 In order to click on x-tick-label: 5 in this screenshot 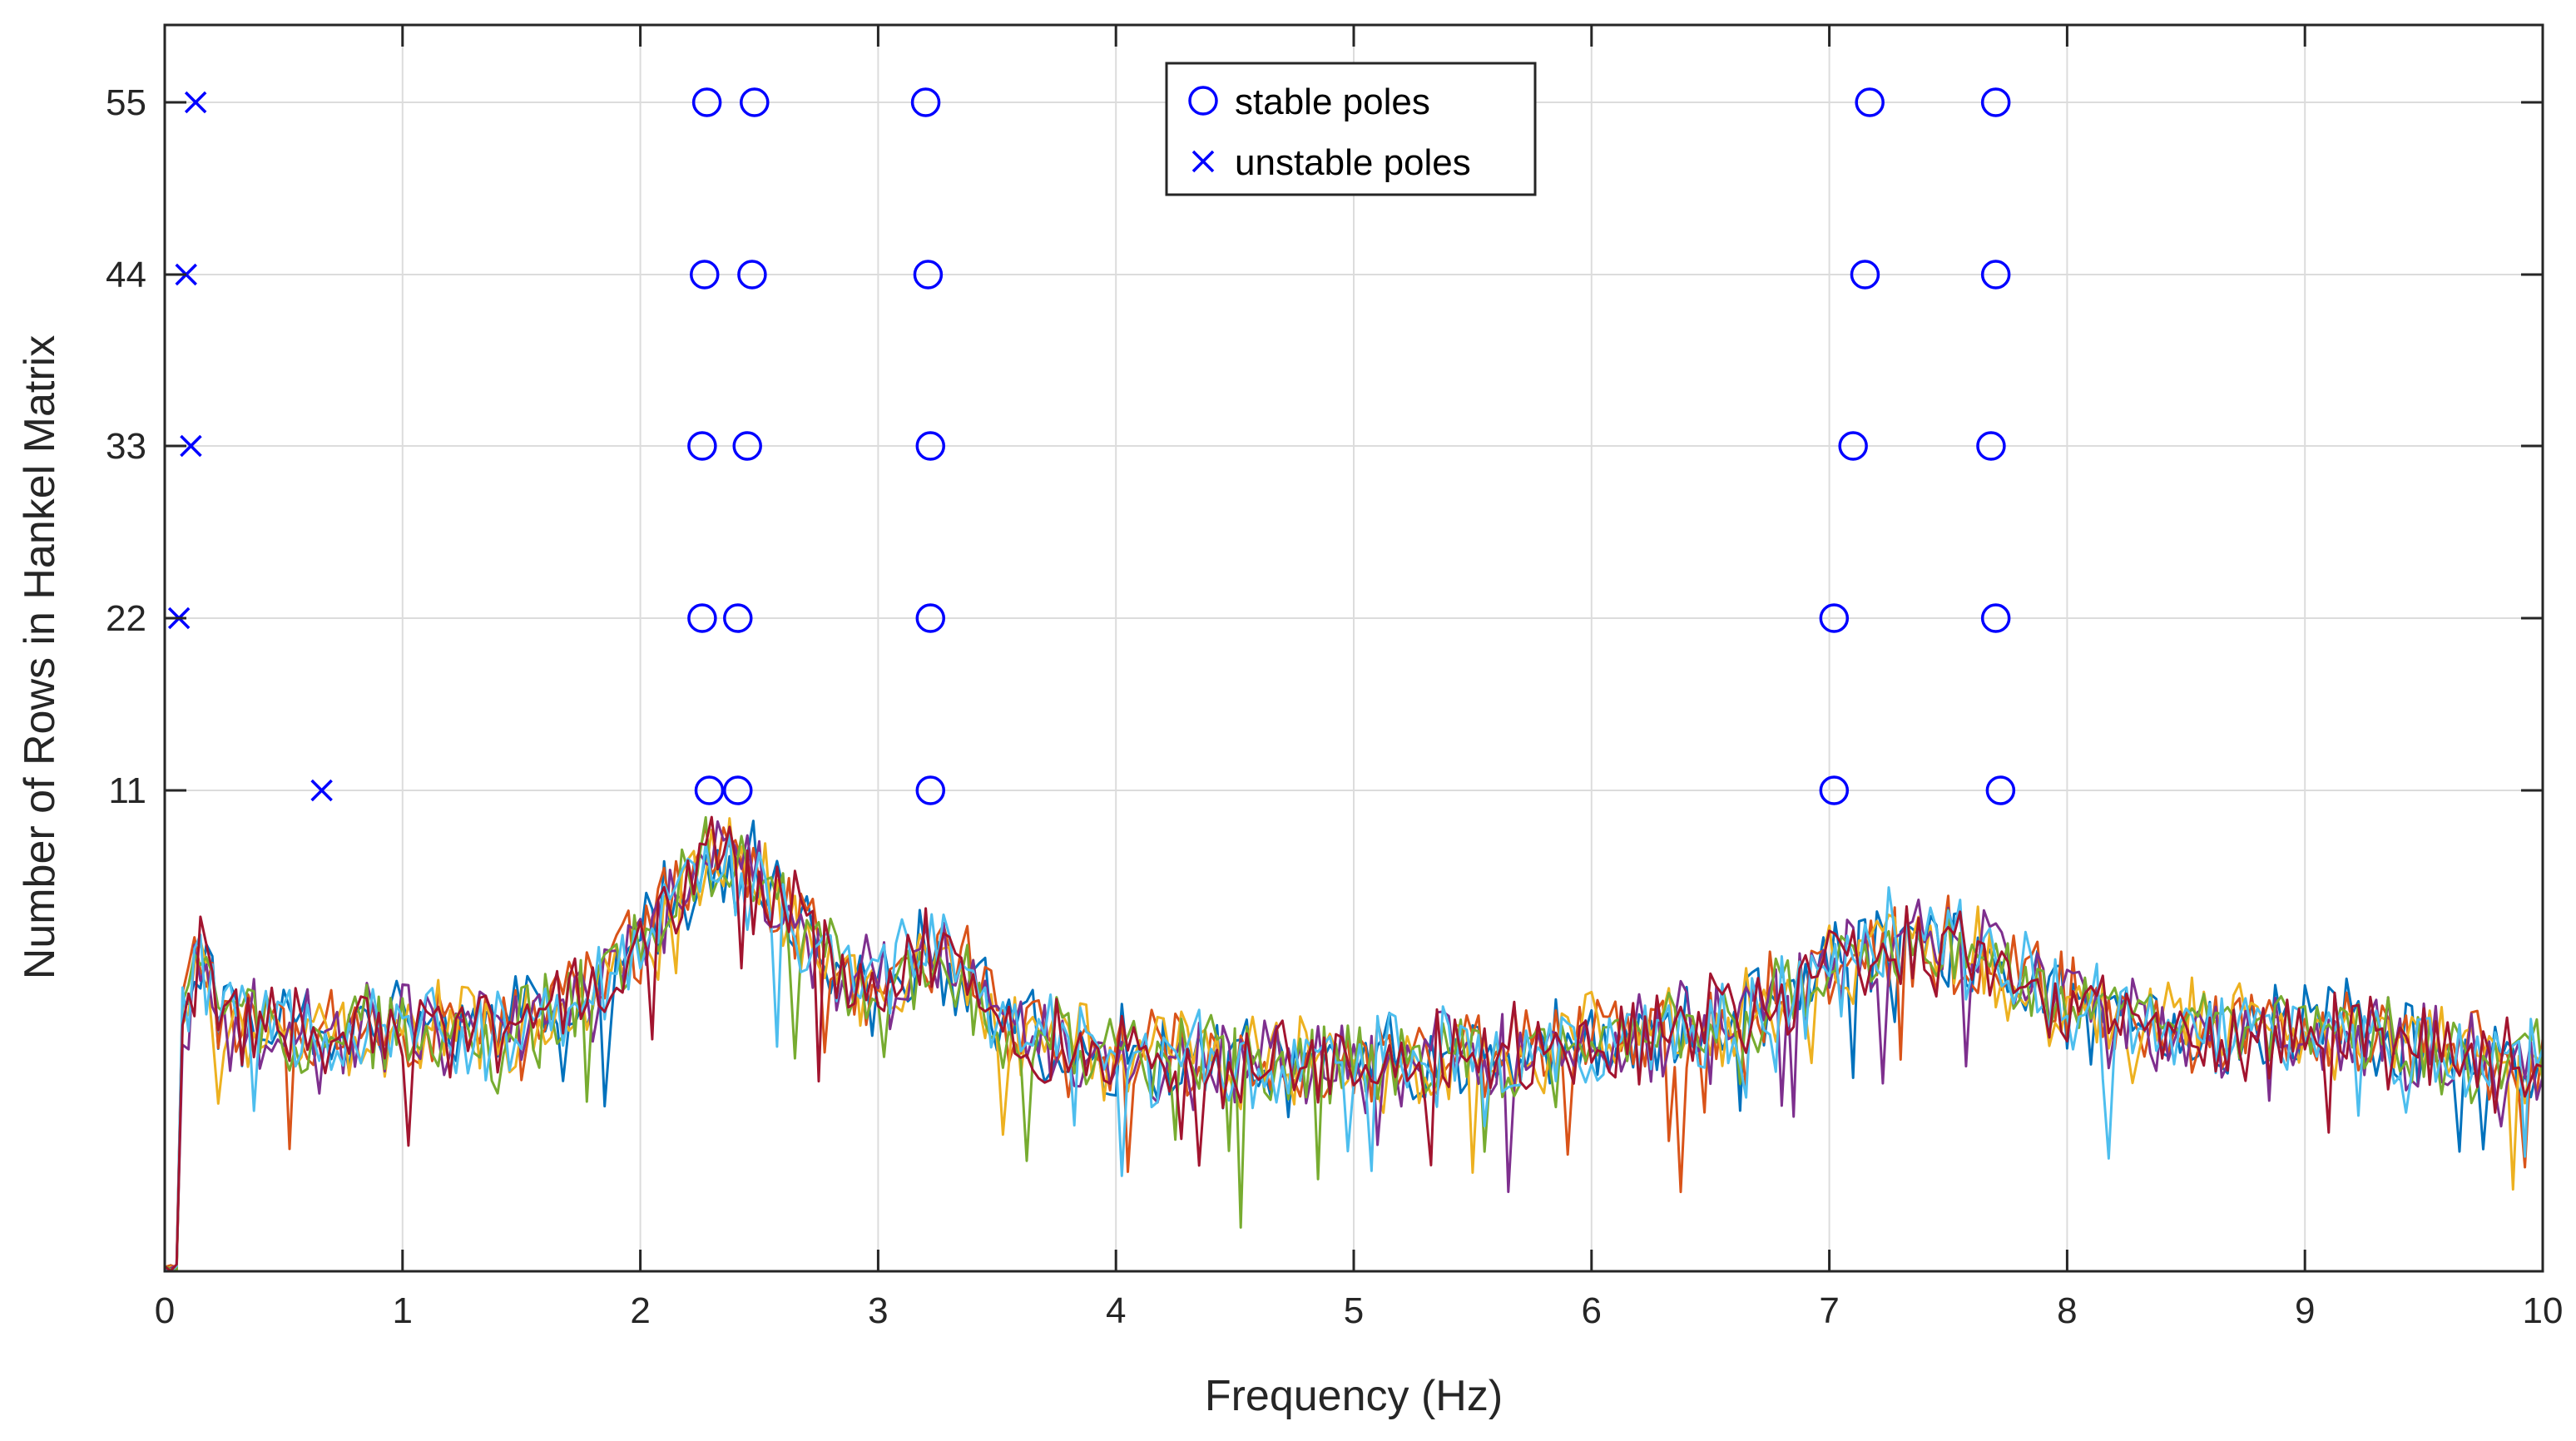, I will do `click(1354, 1310)`.